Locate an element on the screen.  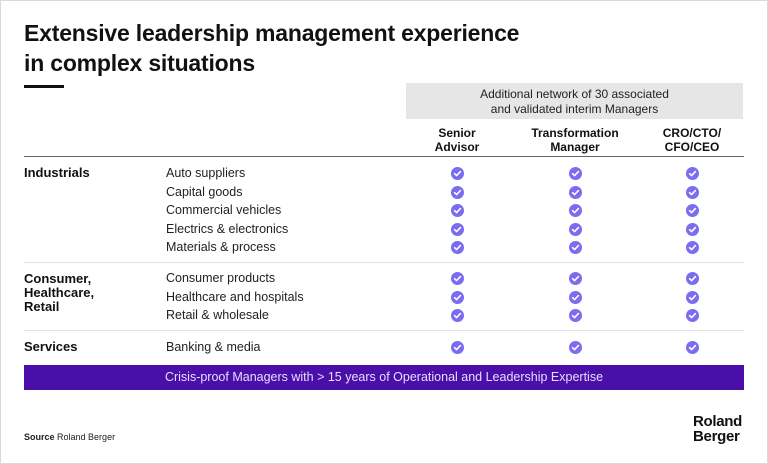
row-label-banking-media: Banking & media is located at coordinates (213, 347).